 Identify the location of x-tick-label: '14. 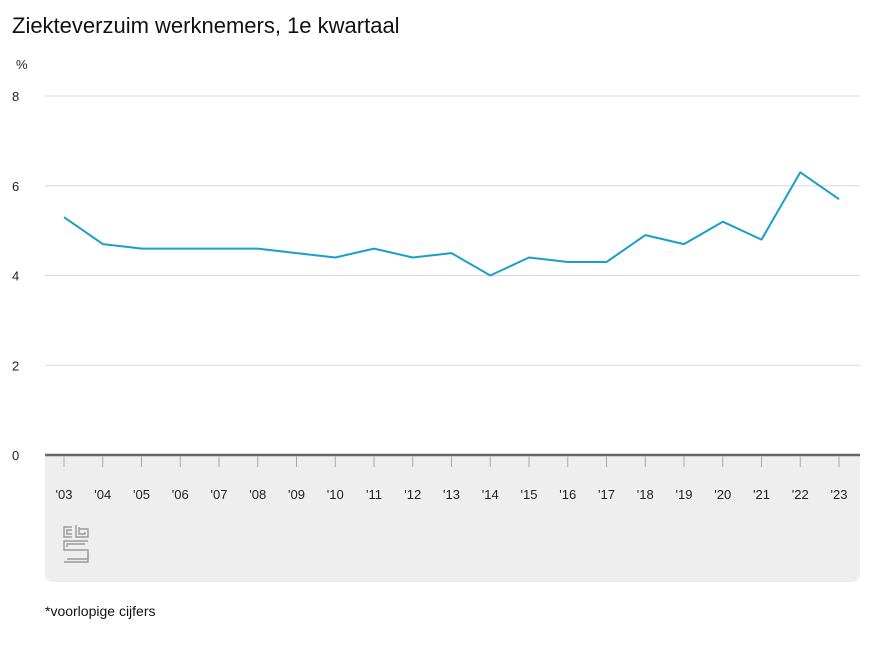
(490, 494).